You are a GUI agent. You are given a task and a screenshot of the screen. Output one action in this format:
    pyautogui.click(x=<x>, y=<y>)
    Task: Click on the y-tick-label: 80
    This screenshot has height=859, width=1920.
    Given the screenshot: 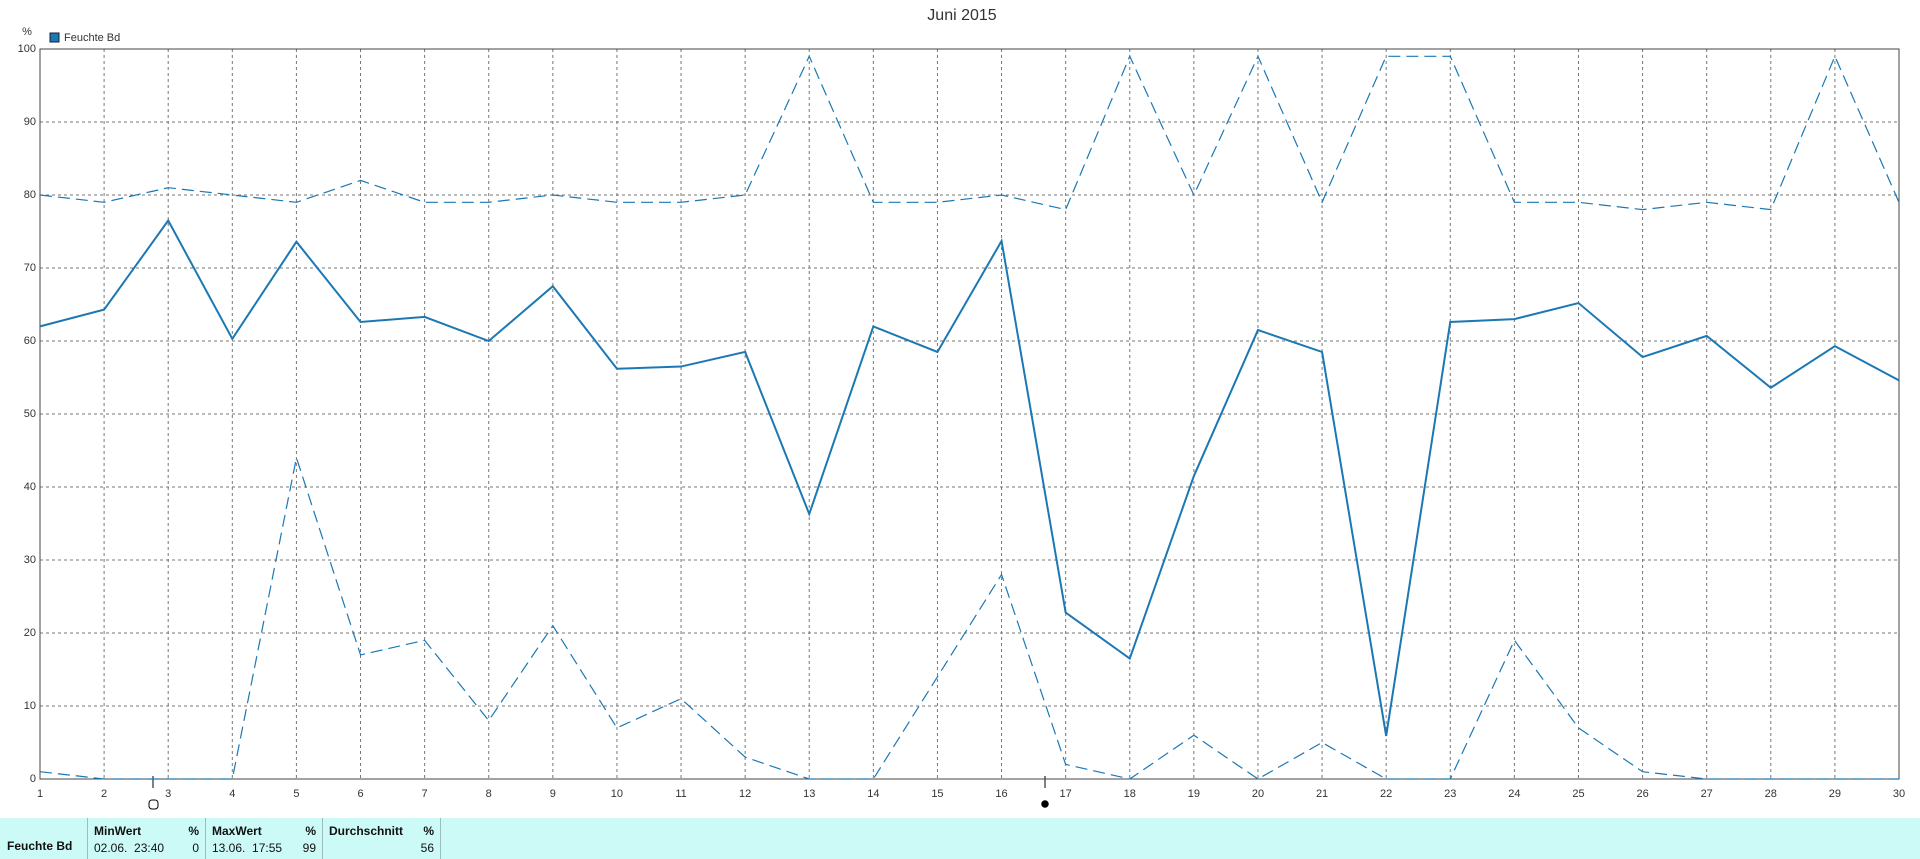 What is the action you would take?
    pyautogui.click(x=30, y=195)
    